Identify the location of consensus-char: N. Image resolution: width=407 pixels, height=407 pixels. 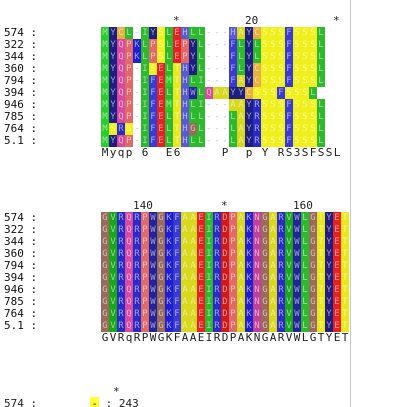
(257, 337).